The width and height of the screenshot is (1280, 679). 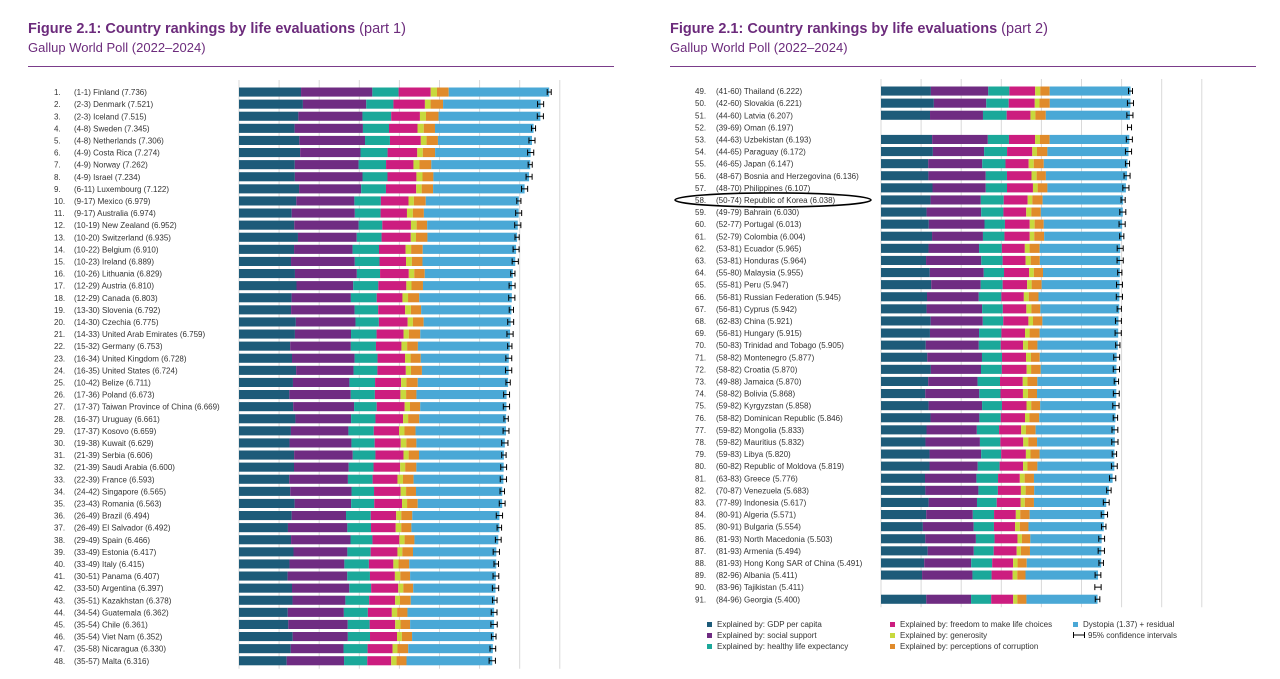 What do you see at coordinates (763, 406) in the screenshot?
I see `country-label: (59-82) Kyrgyzstan (5.858)` at bounding box center [763, 406].